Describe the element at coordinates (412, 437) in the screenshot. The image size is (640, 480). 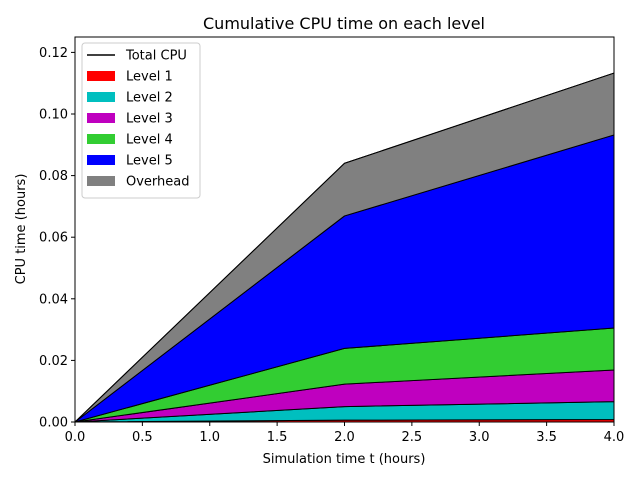
I see `x-tick-label: 2.5` at that location.